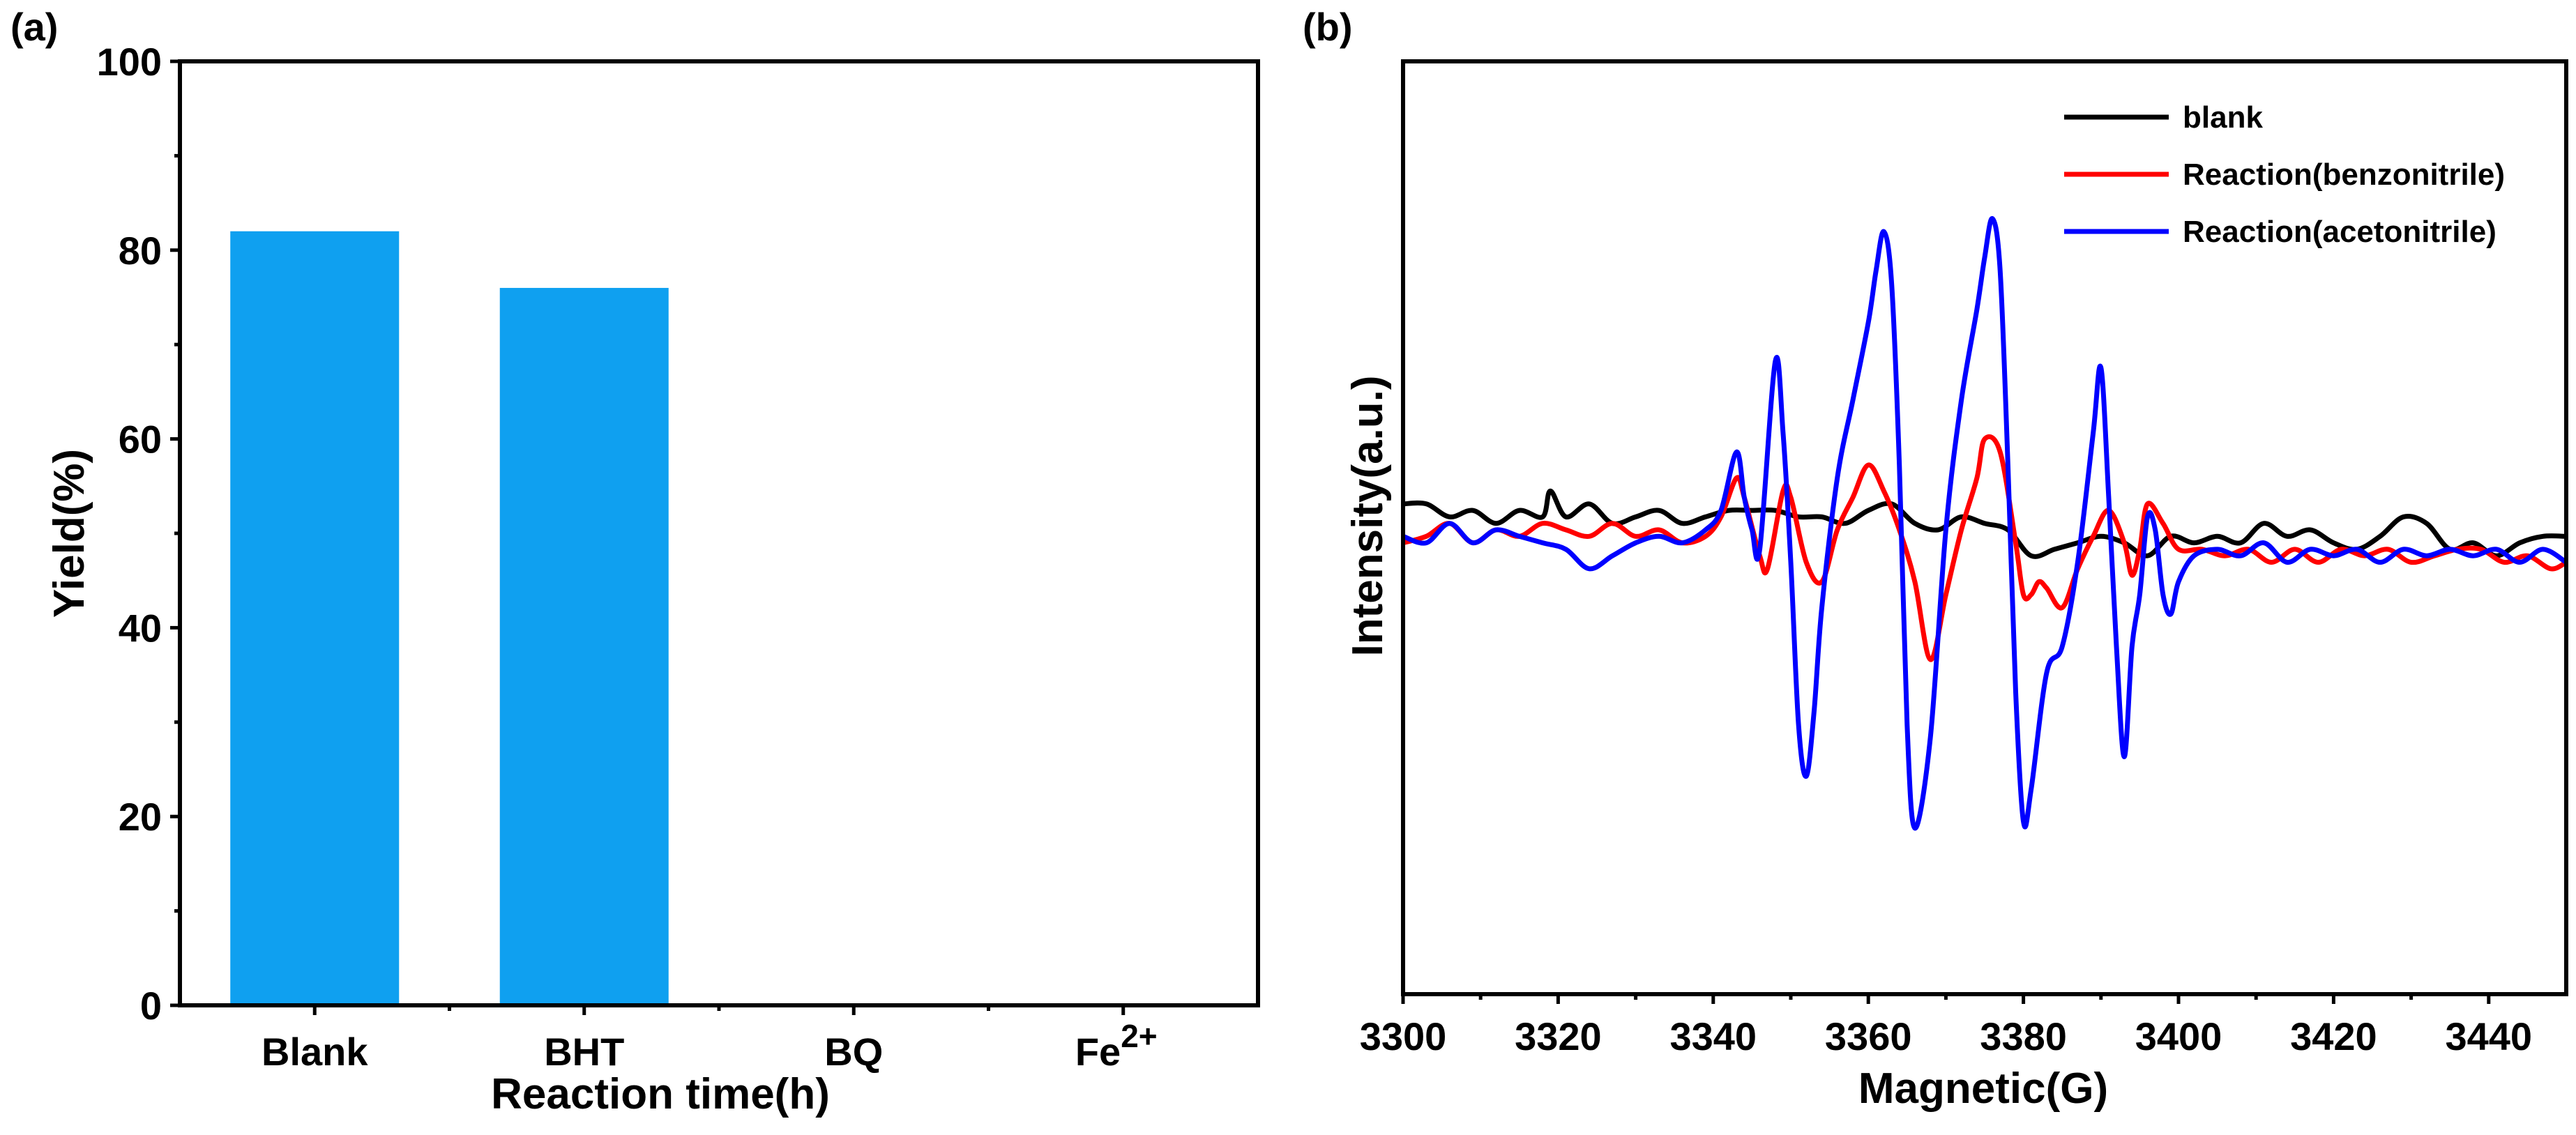 This screenshot has width=2576, height=1135. I want to click on x-tick-label-bq: BQ, so click(853, 1052).